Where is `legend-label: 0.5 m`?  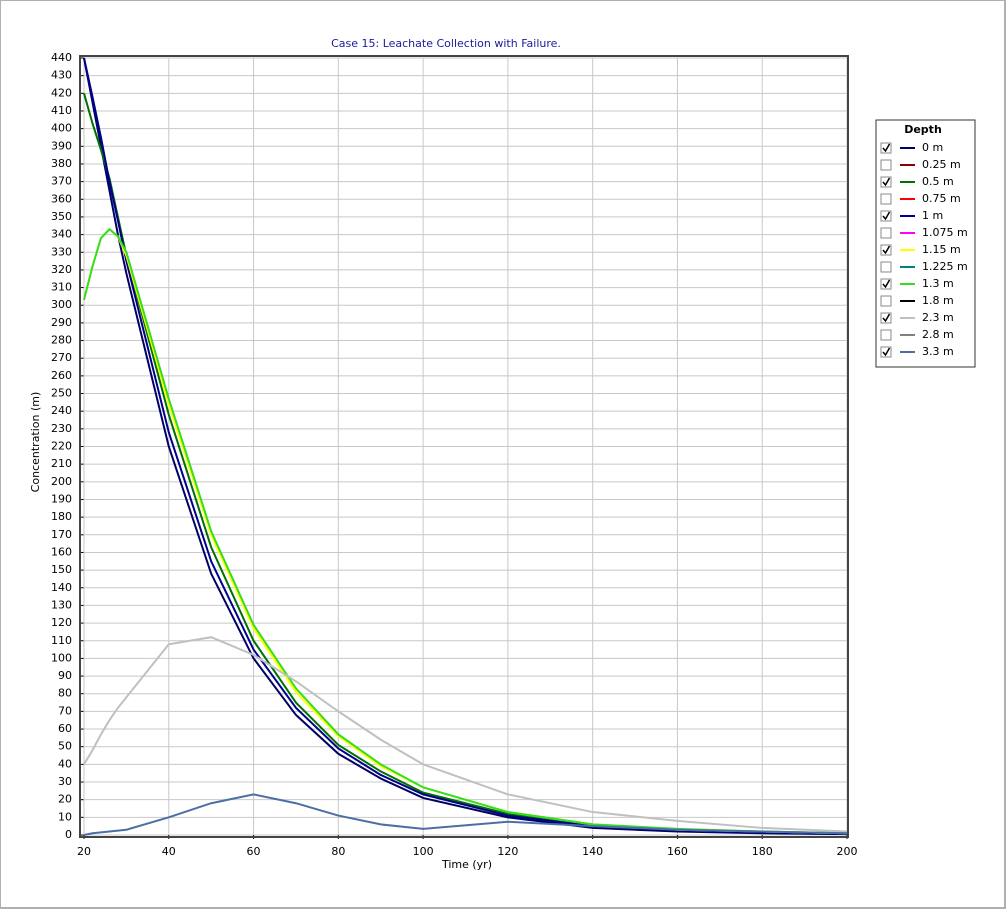
legend-label: 0.5 m is located at coordinates (938, 181).